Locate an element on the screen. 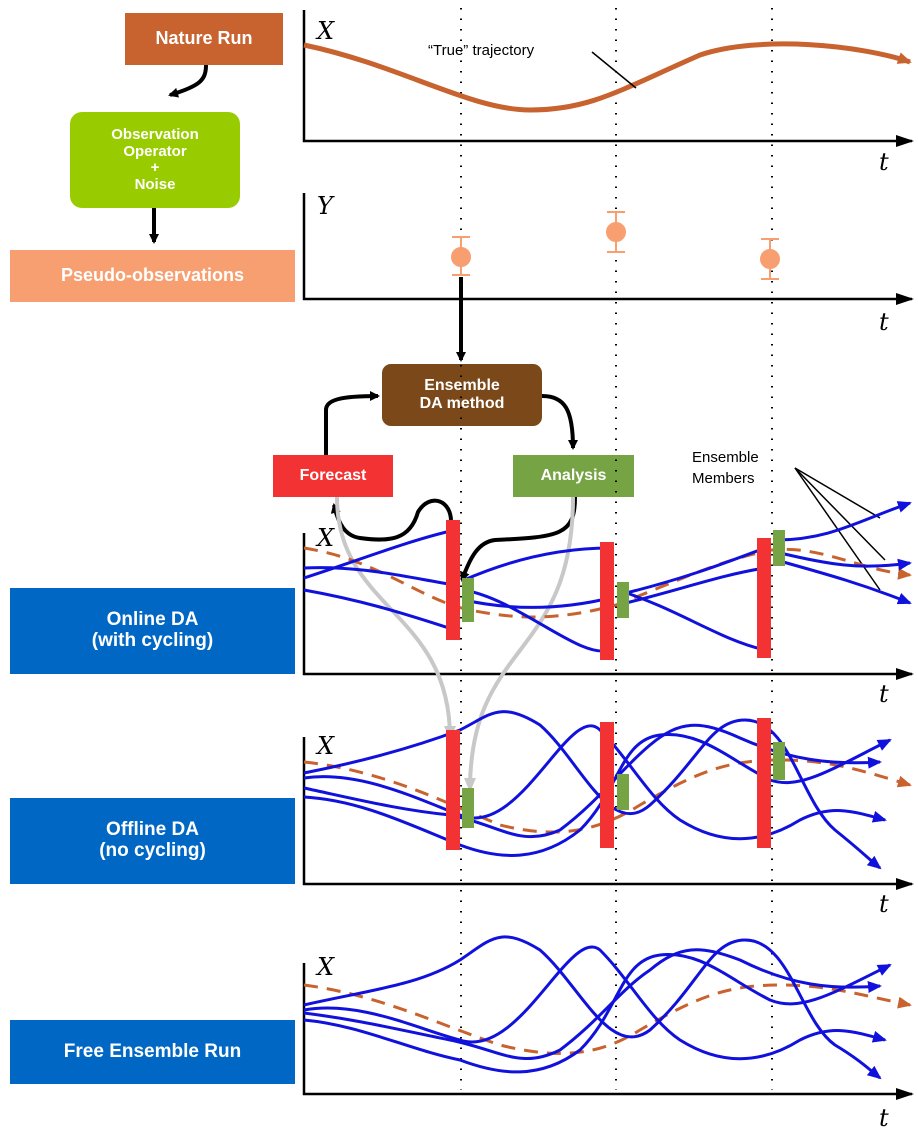 This screenshot has width=918, height=1137. observation-operator-line: Noise is located at coordinates (155, 184).